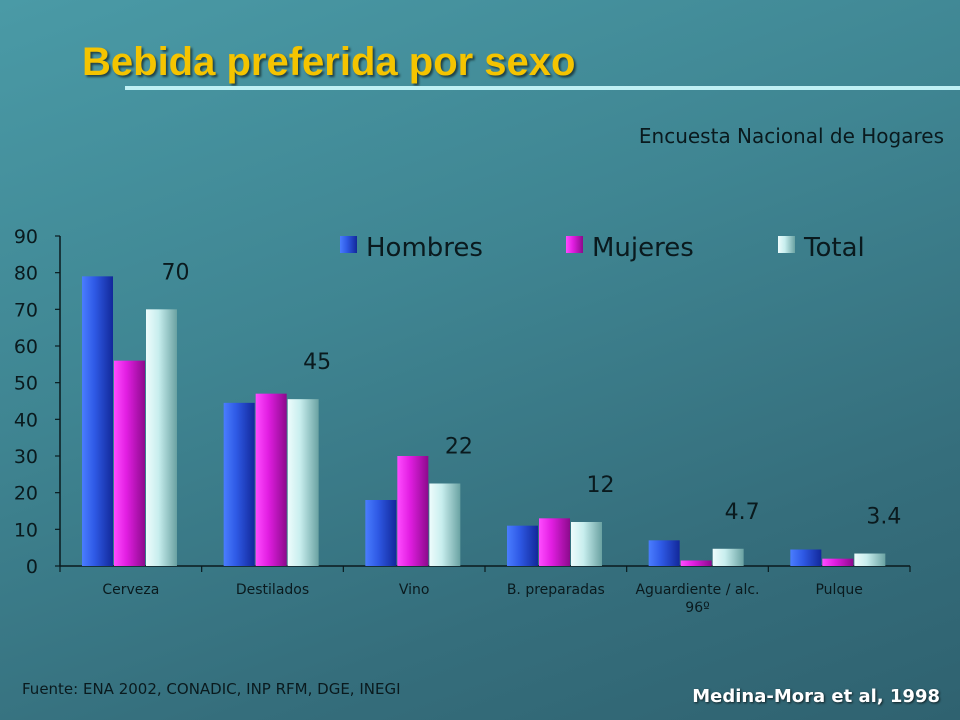 The width and height of the screenshot is (960, 720). I want to click on legend-swatch-total, so click(786, 244).